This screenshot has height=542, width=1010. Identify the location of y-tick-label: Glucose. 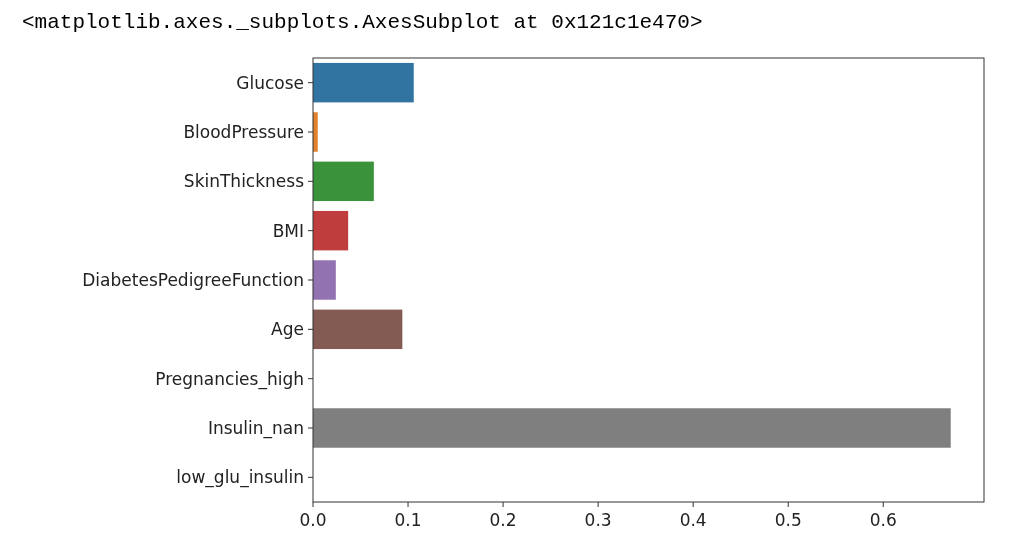
(270, 82).